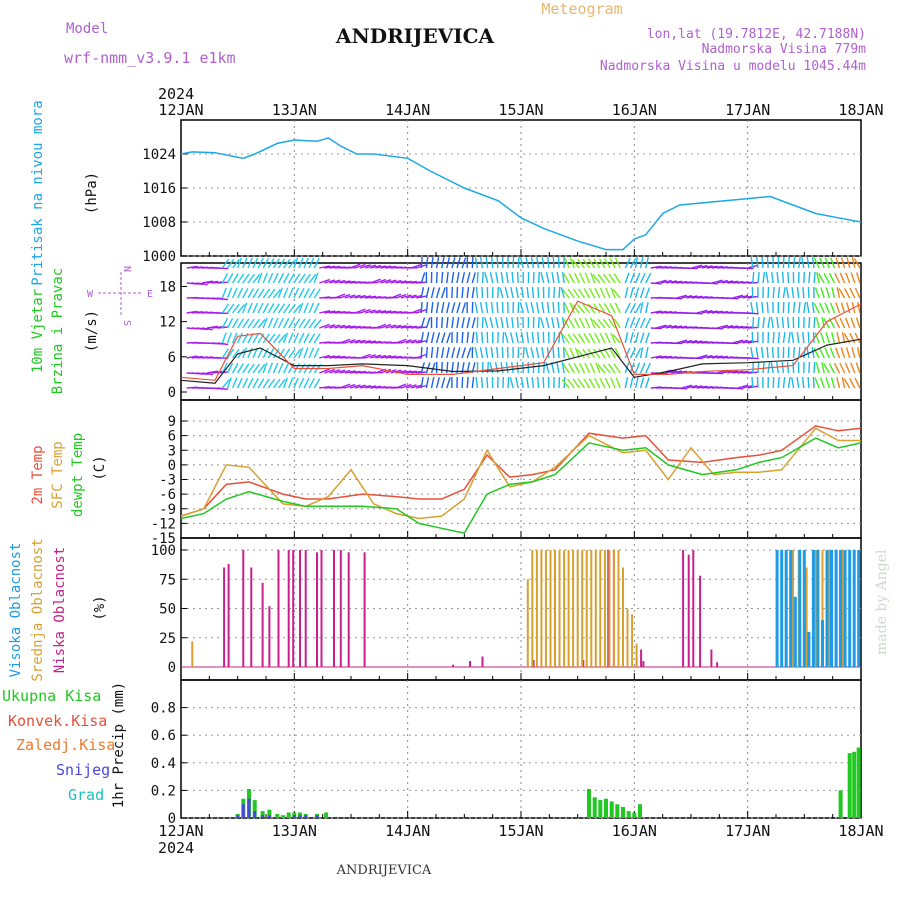 This screenshot has width=900, height=900. What do you see at coordinates (163, 736) in the screenshot?
I see `y-tick-label: 0.6` at bounding box center [163, 736].